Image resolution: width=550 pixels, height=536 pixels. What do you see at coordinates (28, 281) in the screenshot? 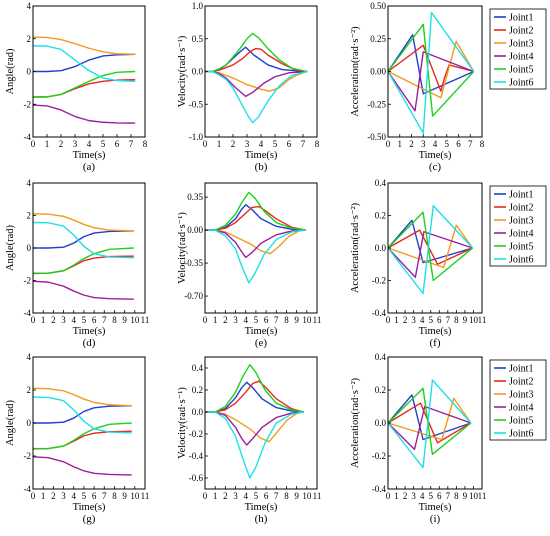
I see `y-tick-label: -2` at bounding box center [28, 281].